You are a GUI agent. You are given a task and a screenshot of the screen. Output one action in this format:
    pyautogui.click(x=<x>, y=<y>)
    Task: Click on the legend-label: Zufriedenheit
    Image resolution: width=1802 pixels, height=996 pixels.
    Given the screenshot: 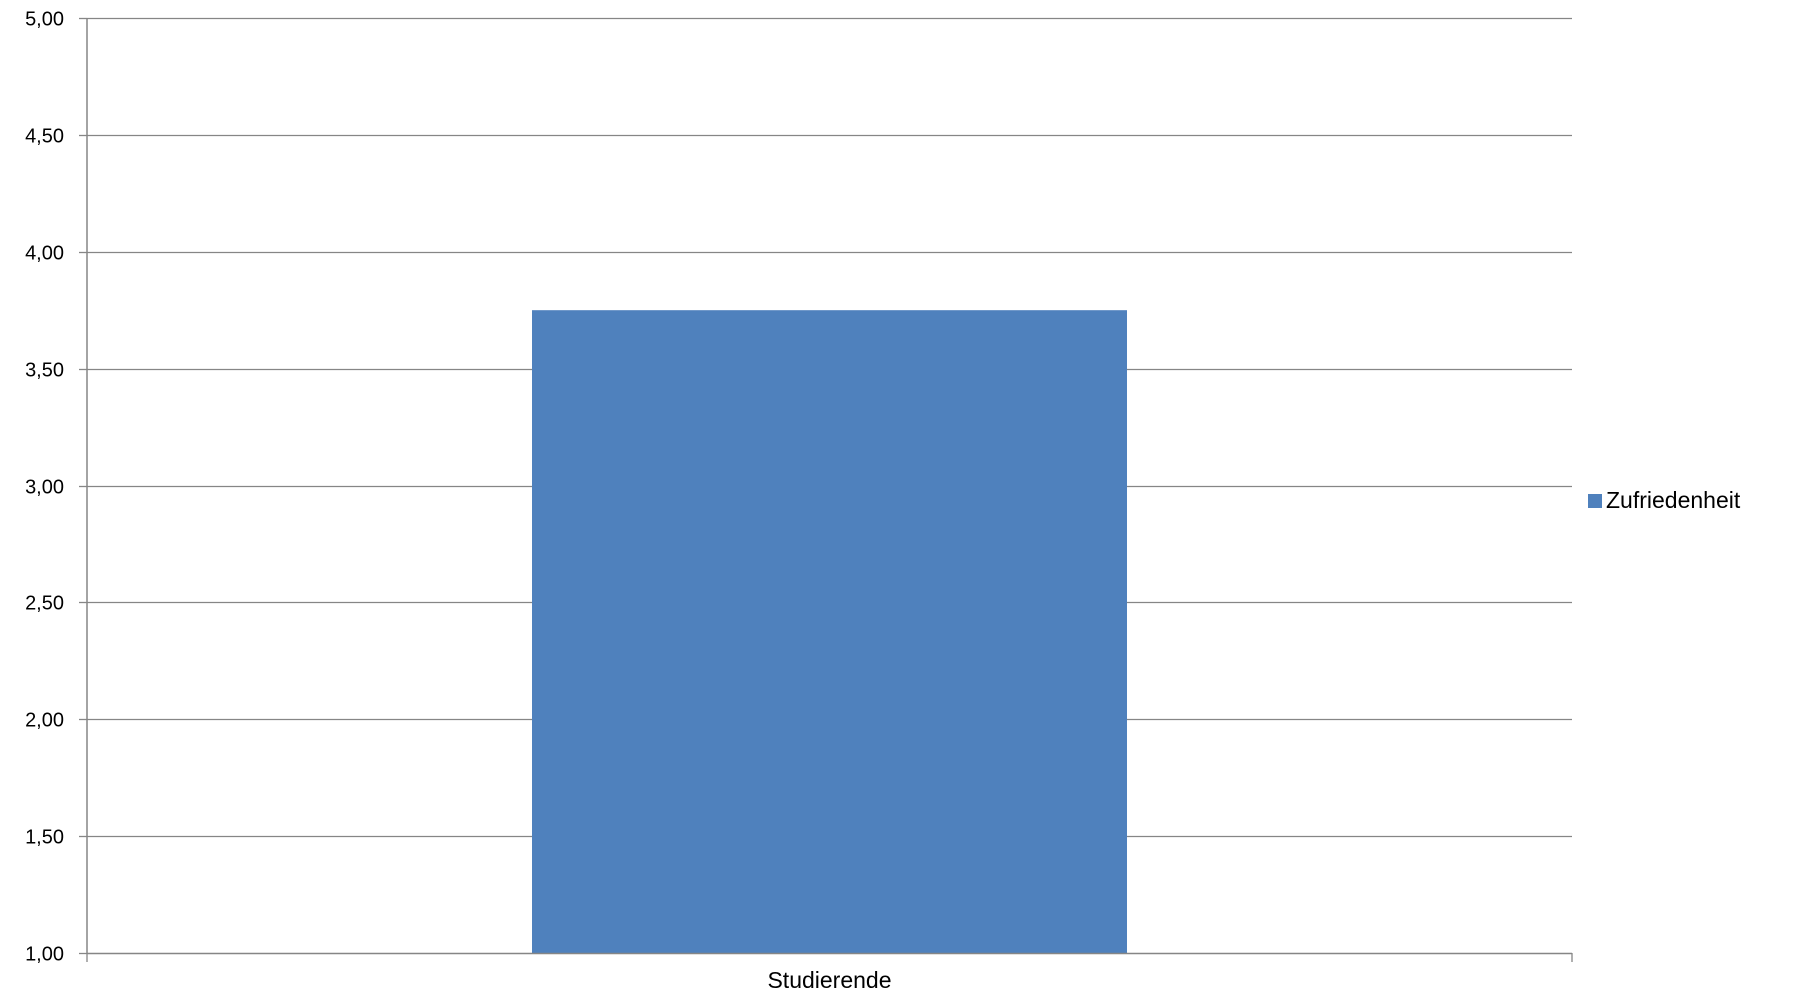 What is the action you would take?
    pyautogui.click(x=1673, y=500)
    